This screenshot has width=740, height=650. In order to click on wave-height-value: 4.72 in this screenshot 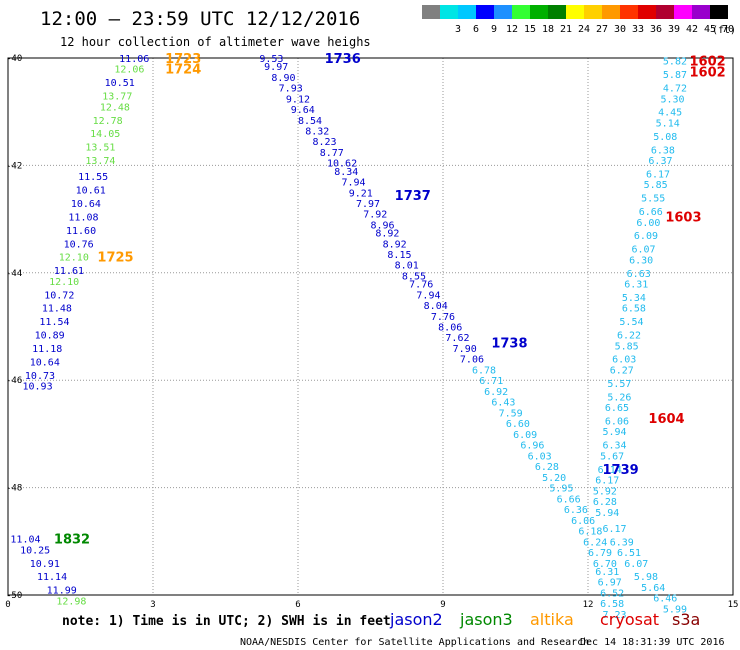, I will do `click(675, 89)`.